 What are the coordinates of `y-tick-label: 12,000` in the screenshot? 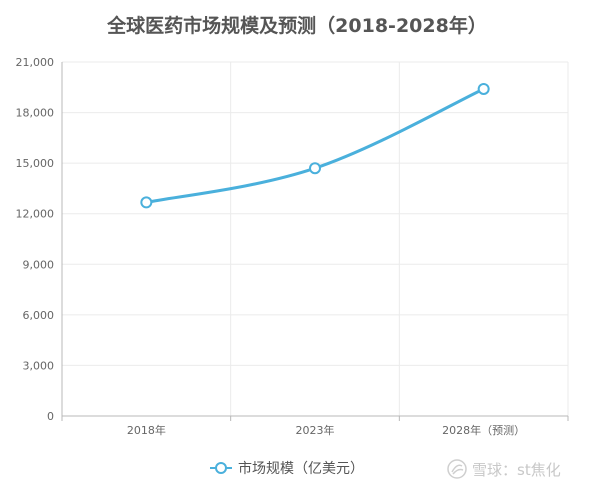 It's located at (35, 214).